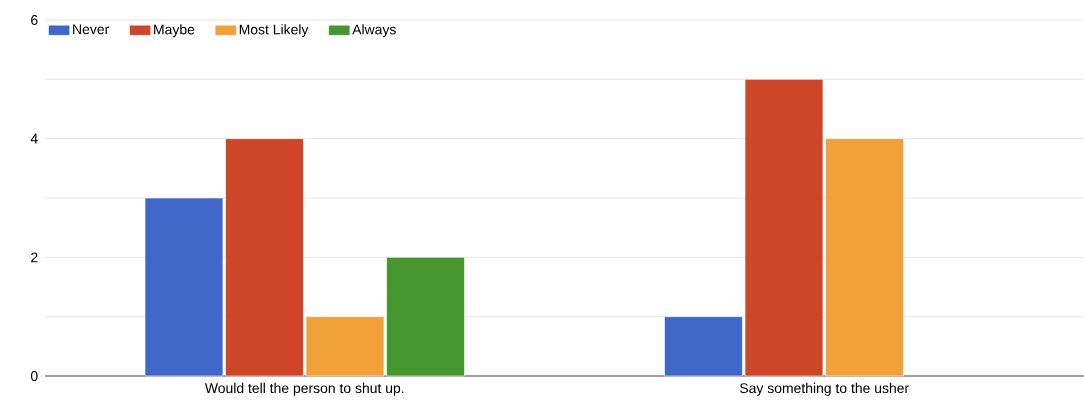 The height and width of the screenshot is (417, 1084). What do you see at coordinates (91, 29) in the screenshot?
I see `legend-label: Never` at bounding box center [91, 29].